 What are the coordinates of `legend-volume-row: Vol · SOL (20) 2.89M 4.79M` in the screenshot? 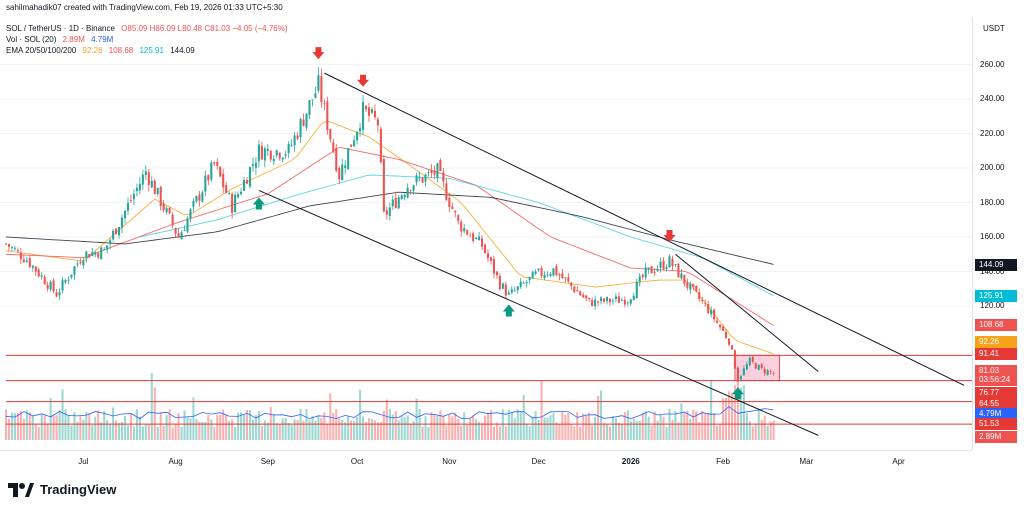 It's located at (61, 39).